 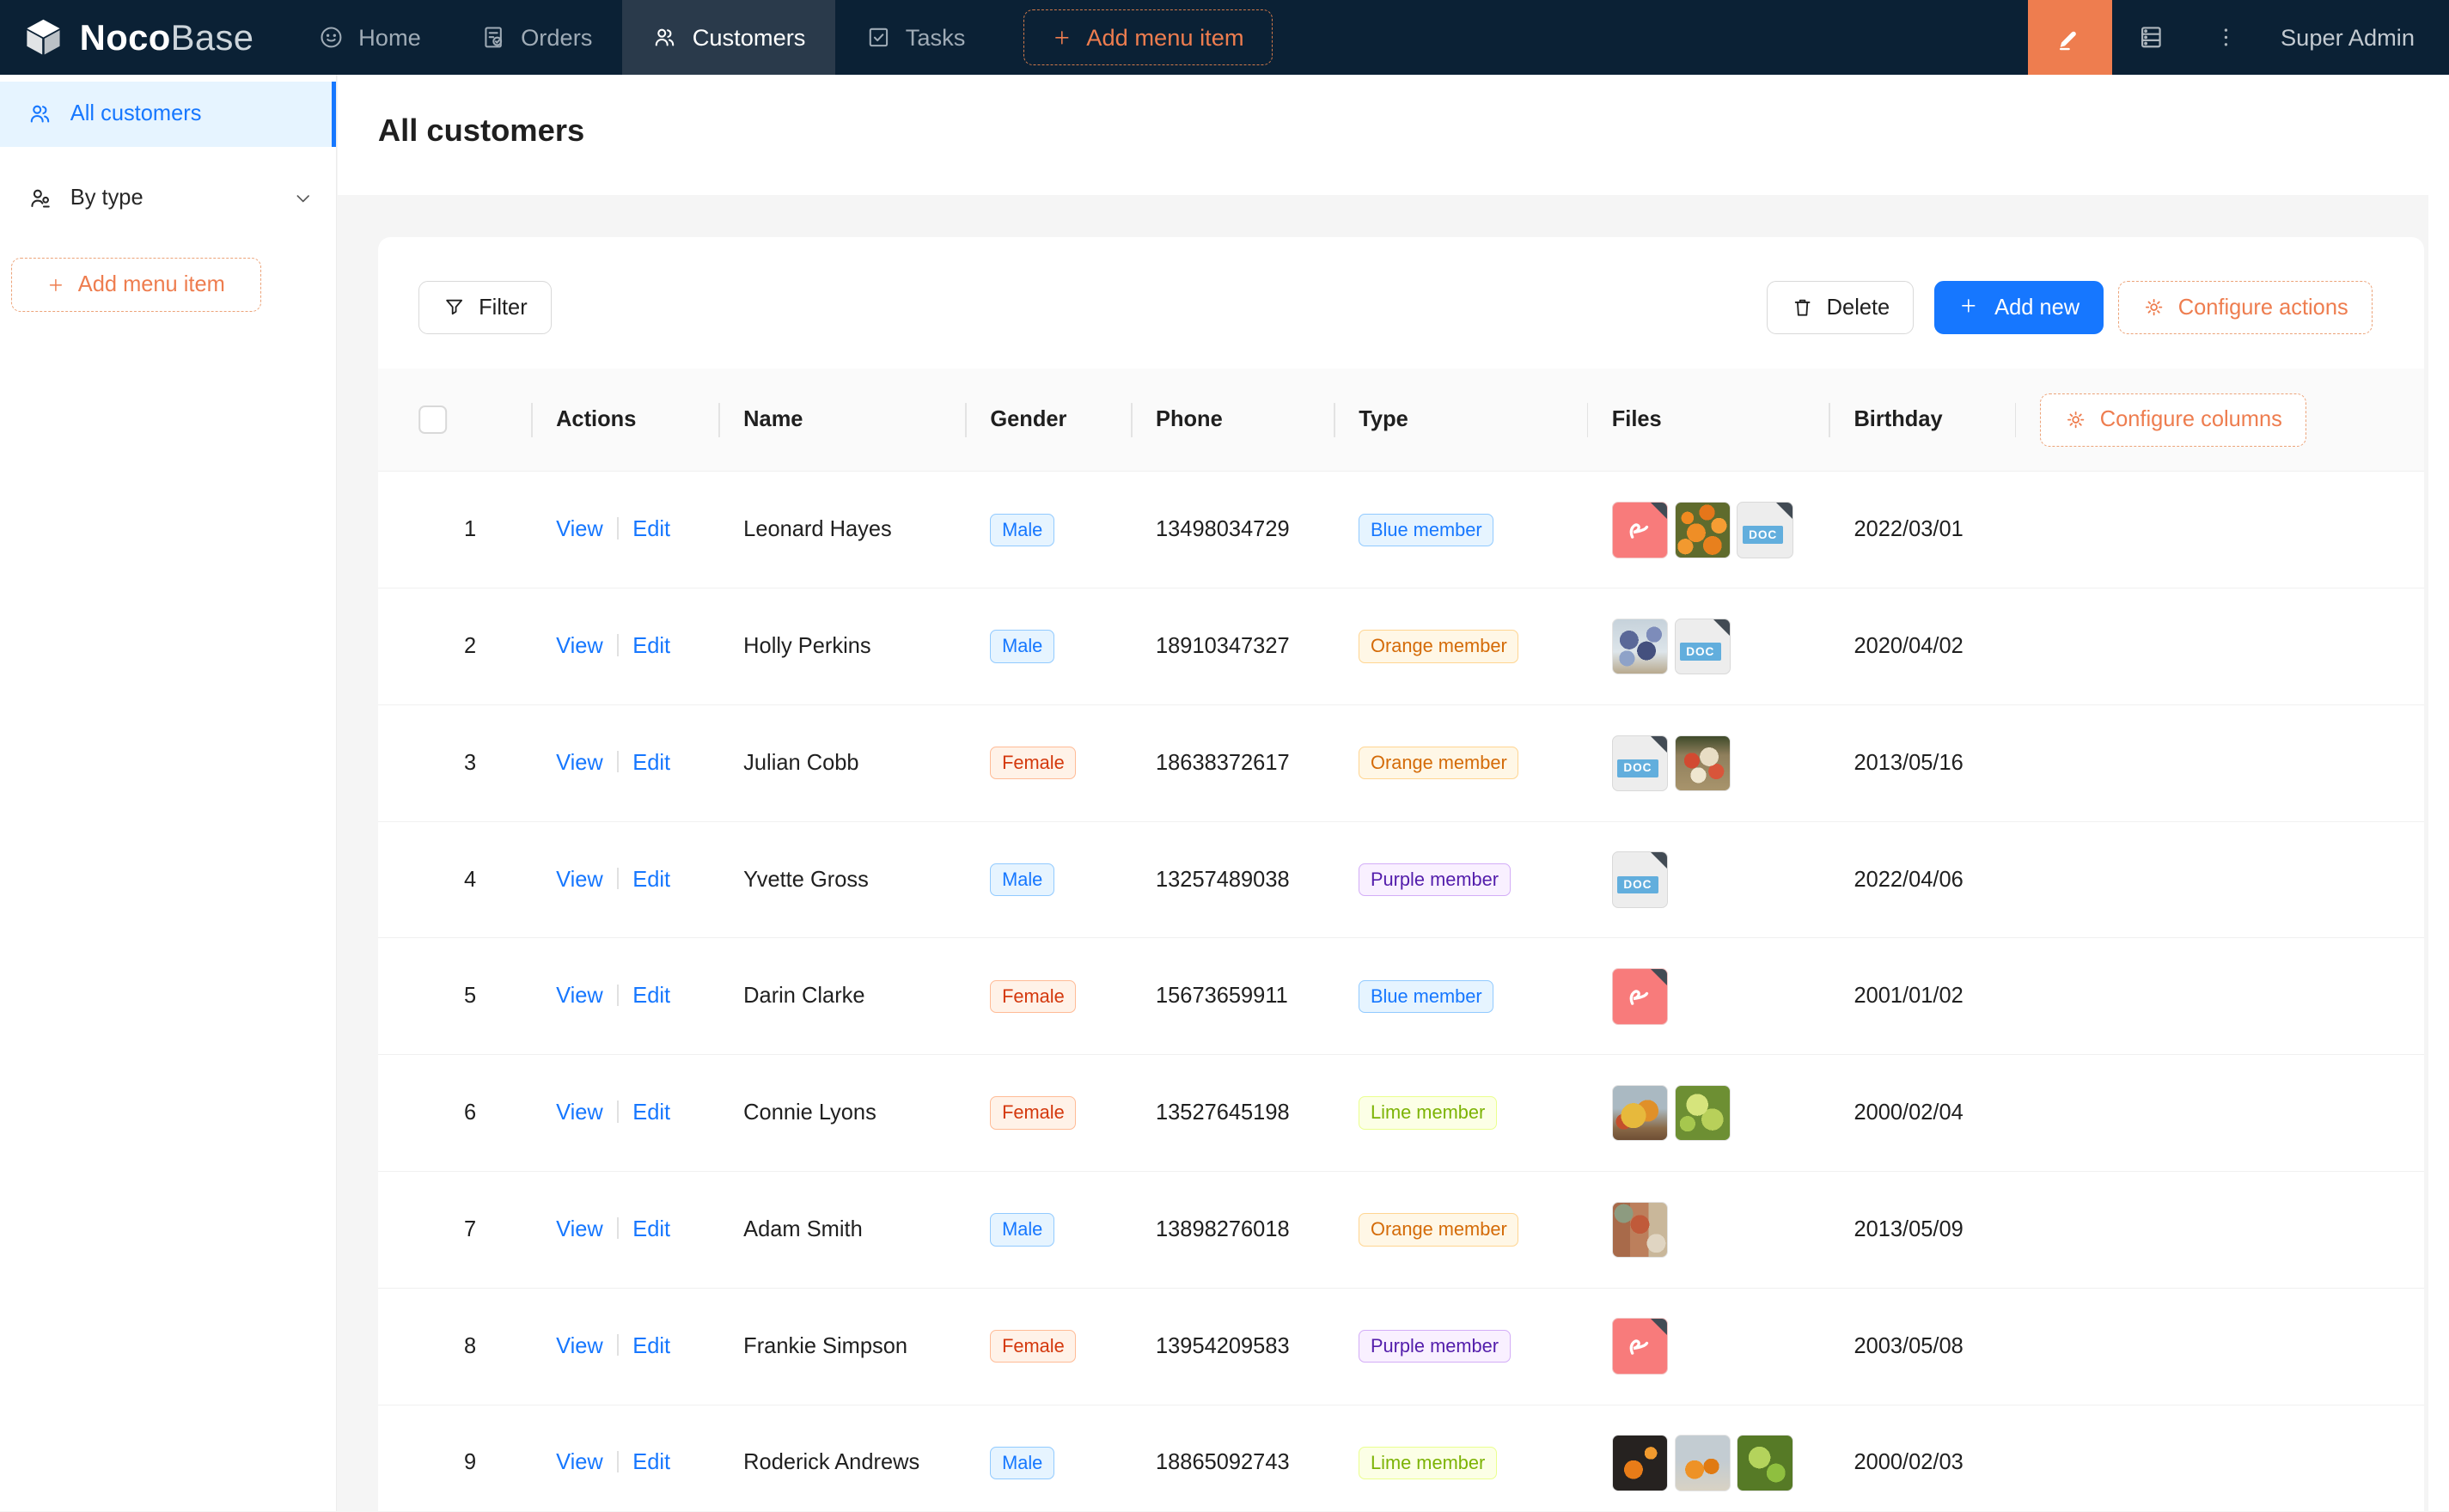 I want to click on team-icon, so click(x=40, y=114).